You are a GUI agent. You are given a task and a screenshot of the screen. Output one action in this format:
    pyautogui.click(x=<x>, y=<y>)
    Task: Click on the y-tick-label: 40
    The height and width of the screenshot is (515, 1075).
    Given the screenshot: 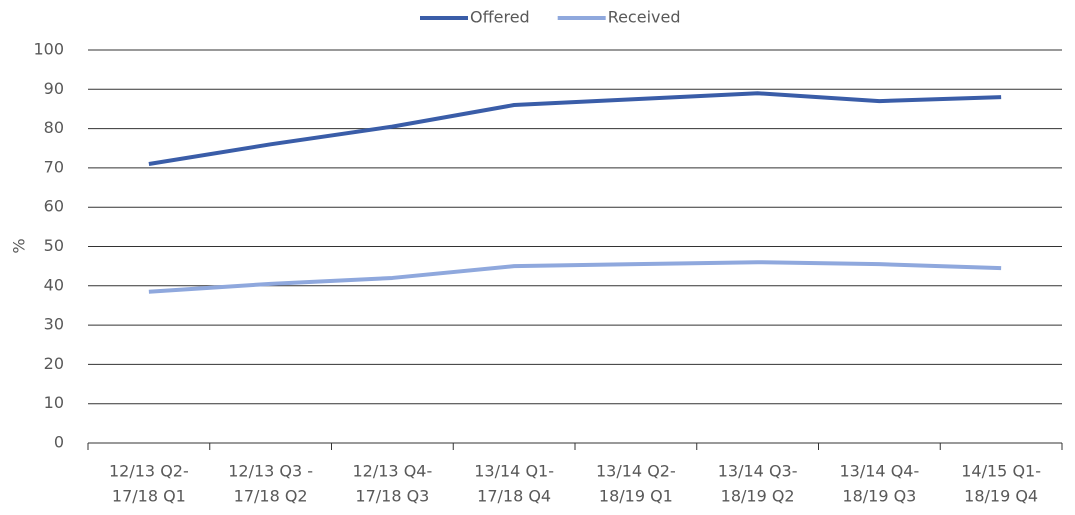 What is the action you would take?
    pyautogui.click(x=54, y=284)
    